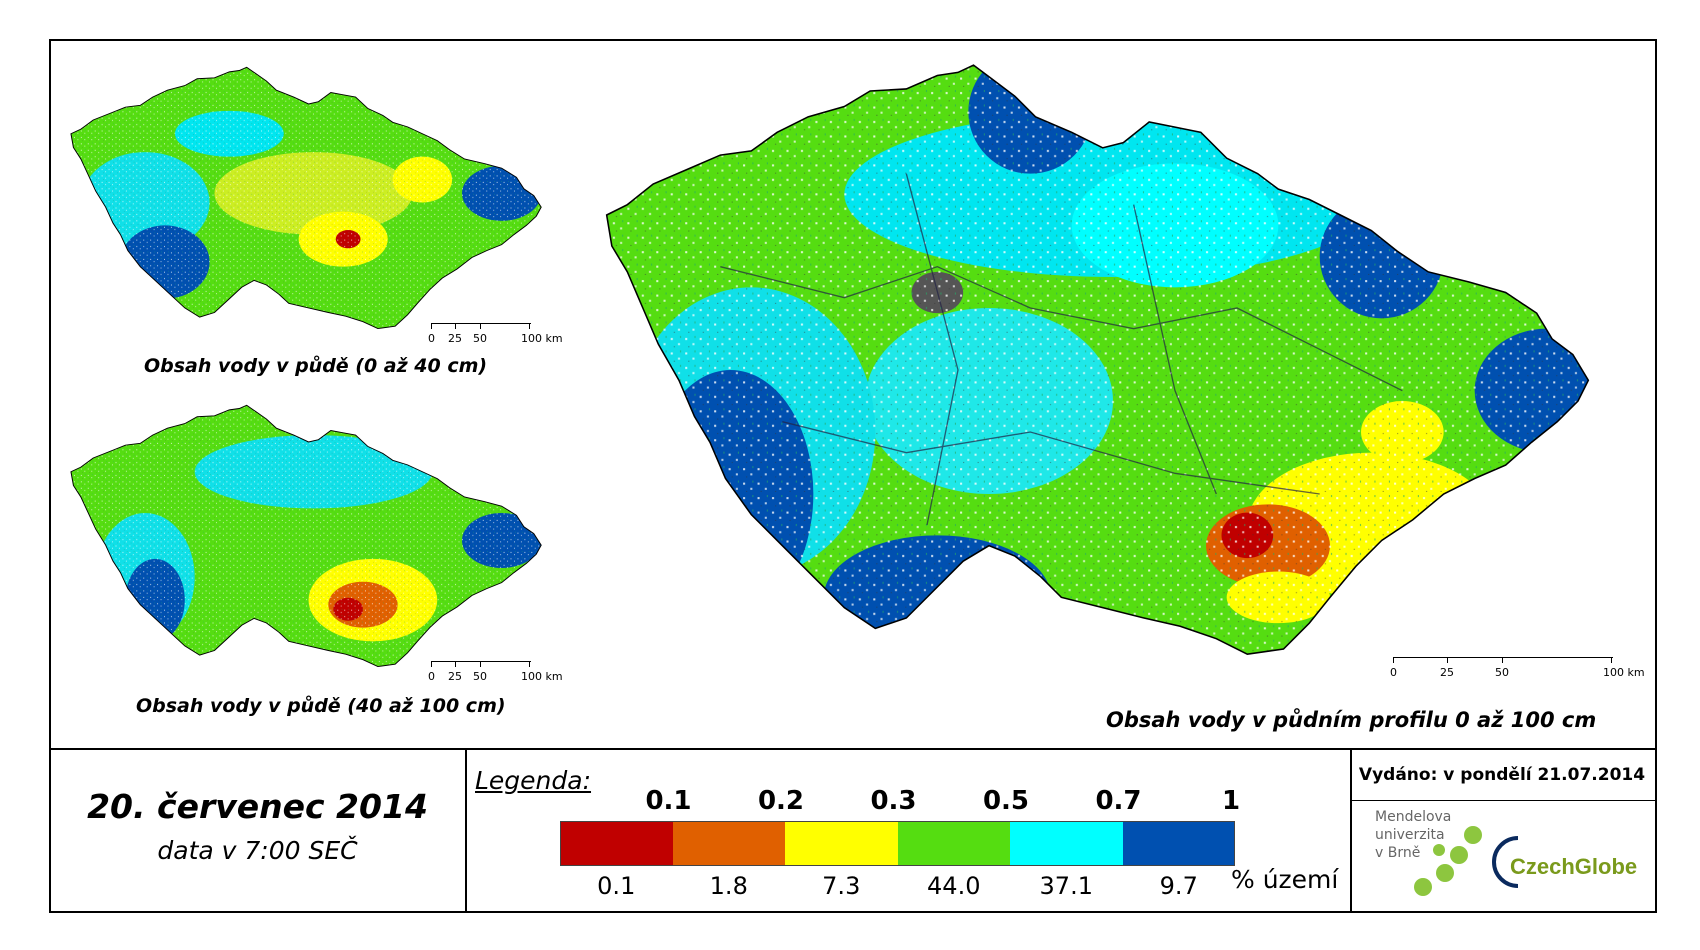  What do you see at coordinates (616, 886) in the screenshot?
I see `legend-percentage: 0.1` at bounding box center [616, 886].